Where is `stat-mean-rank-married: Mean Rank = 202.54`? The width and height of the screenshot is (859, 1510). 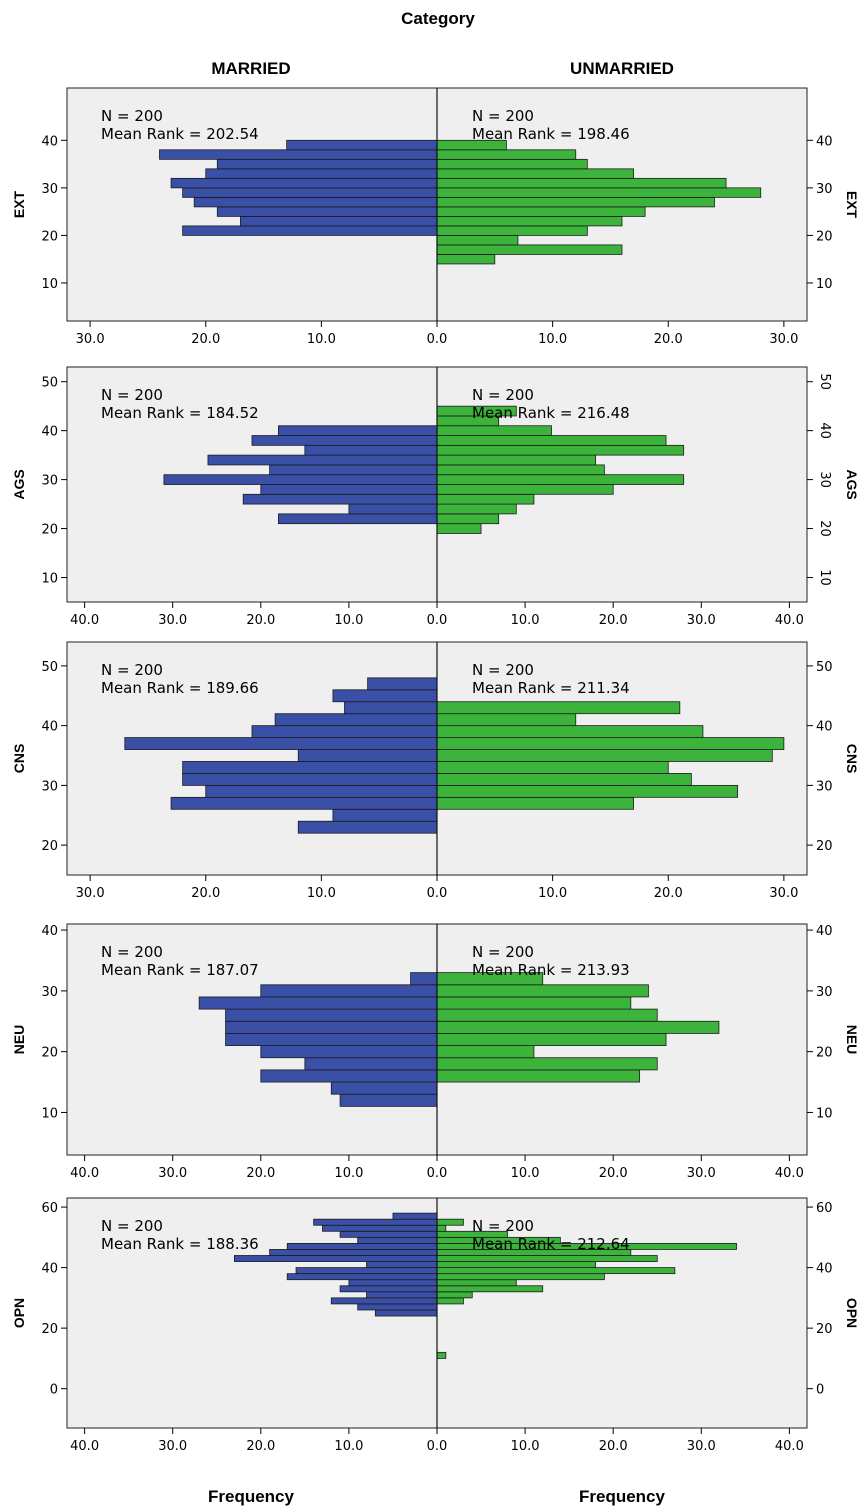 stat-mean-rank-married: Mean Rank = 202.54 is located at coordinates (180, 134).